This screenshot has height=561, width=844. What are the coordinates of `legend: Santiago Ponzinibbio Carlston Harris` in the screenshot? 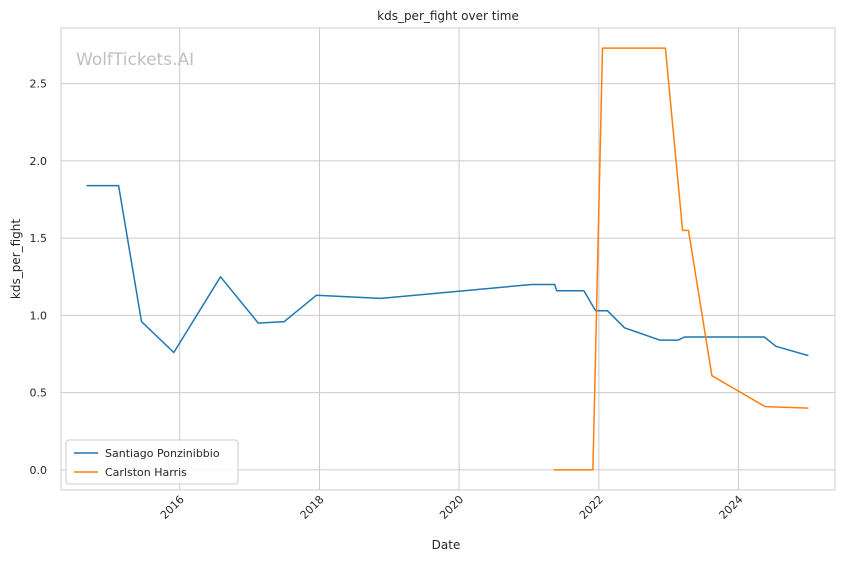 It's located at (152, 462).